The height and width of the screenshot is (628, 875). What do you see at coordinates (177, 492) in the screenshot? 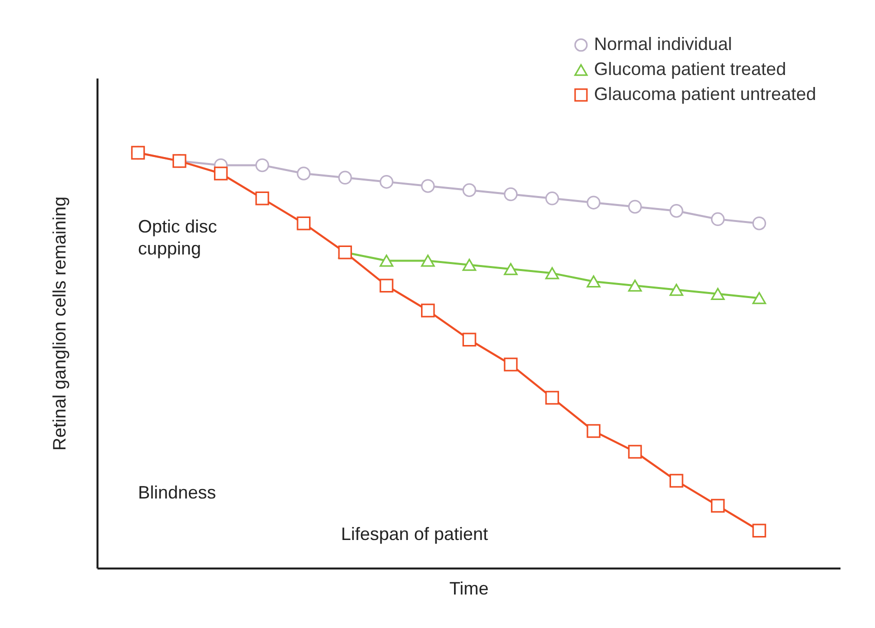
I see `annotation: Blindness` at bounding box center [177, 492].